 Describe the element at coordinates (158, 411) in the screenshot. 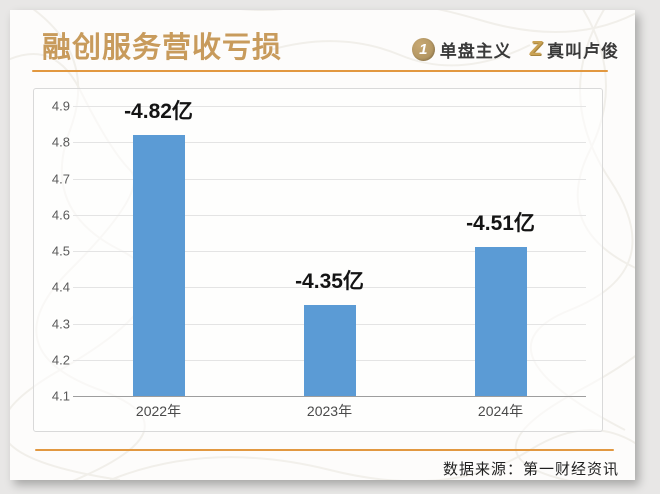

I see `x-tick-label: 2022年` at that location.